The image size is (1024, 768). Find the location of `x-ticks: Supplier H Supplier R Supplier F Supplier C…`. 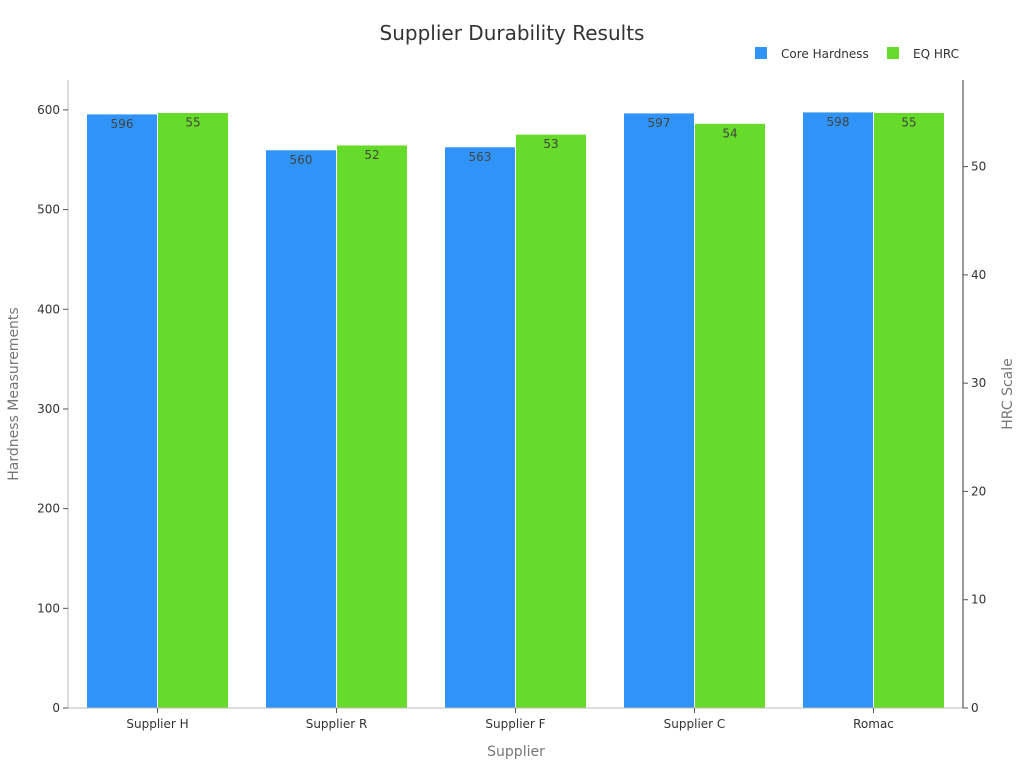

x-ticks: Supplier H Supplier R Supplier F Supplier C… is located at coordinates (510, 719).